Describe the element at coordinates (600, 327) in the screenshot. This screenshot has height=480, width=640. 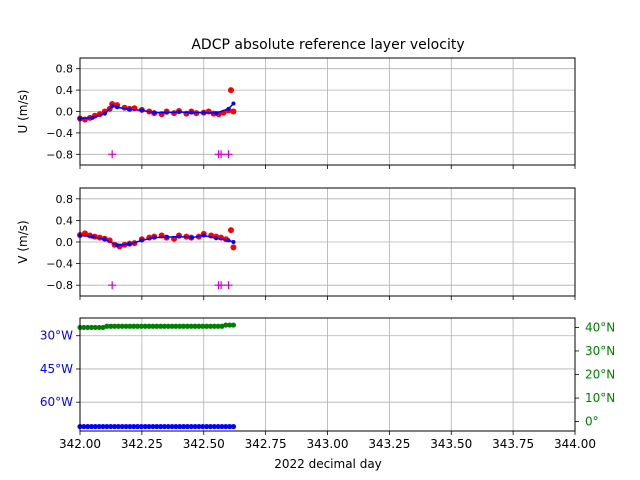
I see `lat-tick-label: 40°N` at that location.